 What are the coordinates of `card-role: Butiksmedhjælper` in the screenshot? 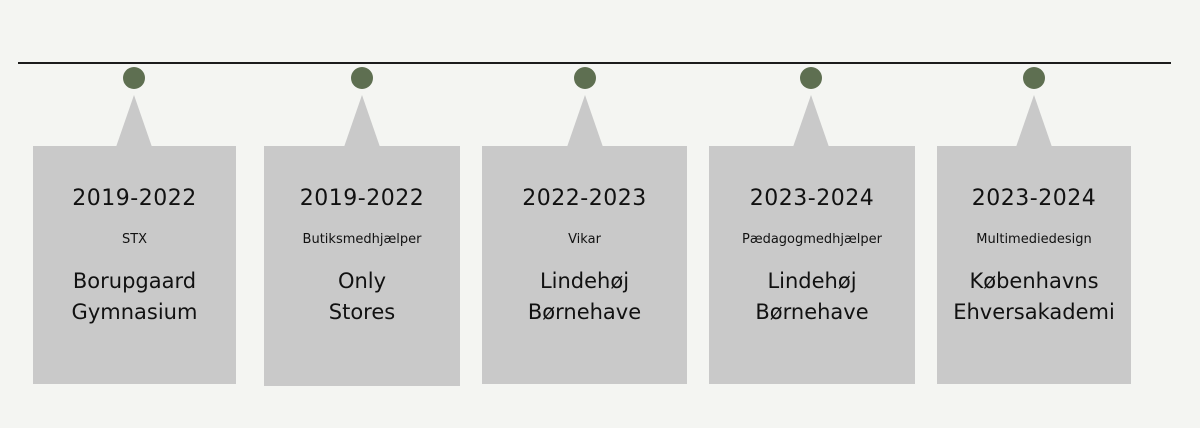 It's located at (362, 239).